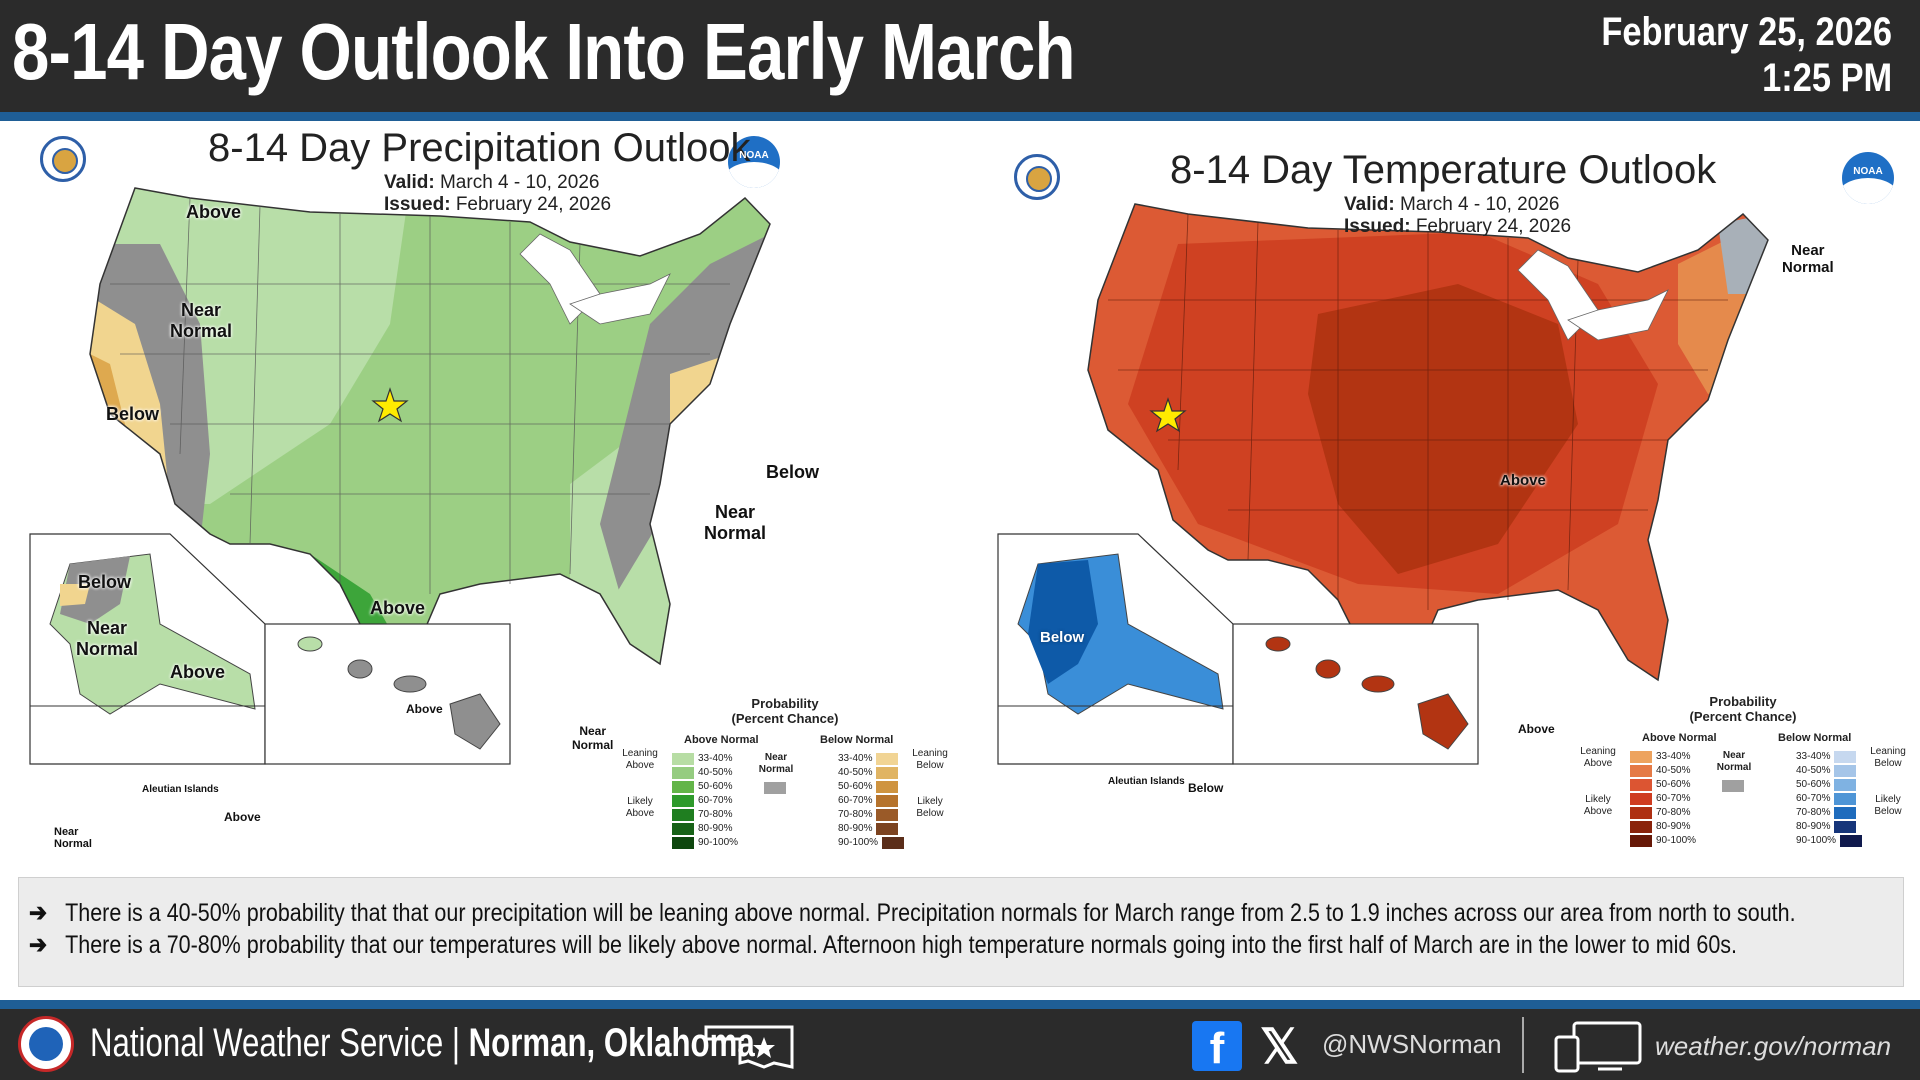 This screenshot has height=1080, width=1920. I want to click on label-above-central: Above, so click(1523, 480).